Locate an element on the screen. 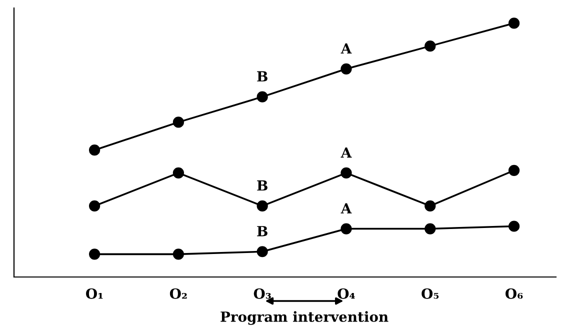 The height and width of the screenshot is (331, 562). x-tick-label: O₄ is located at coordinates (346, 293).